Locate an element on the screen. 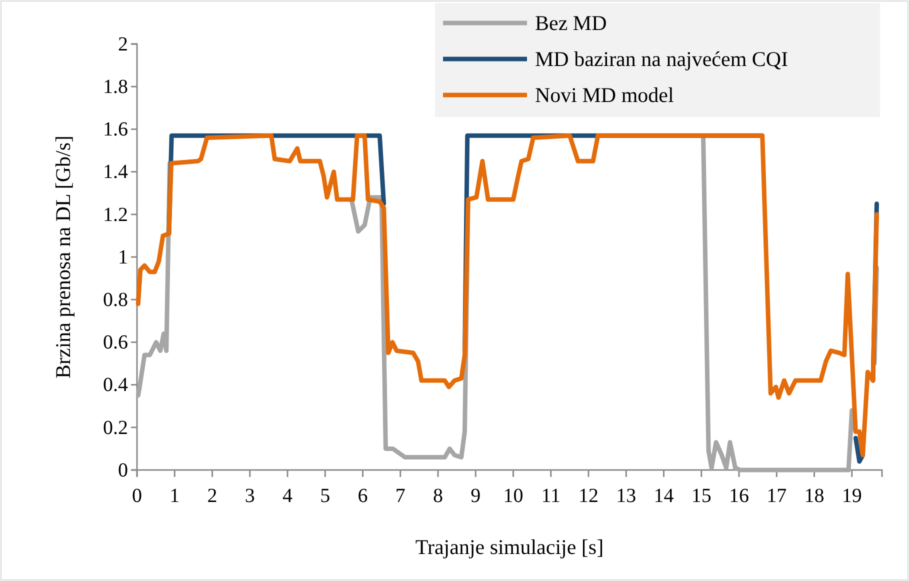  x-axis-title: Trajanje simulacije [s] is located at coordinates (509, 547).